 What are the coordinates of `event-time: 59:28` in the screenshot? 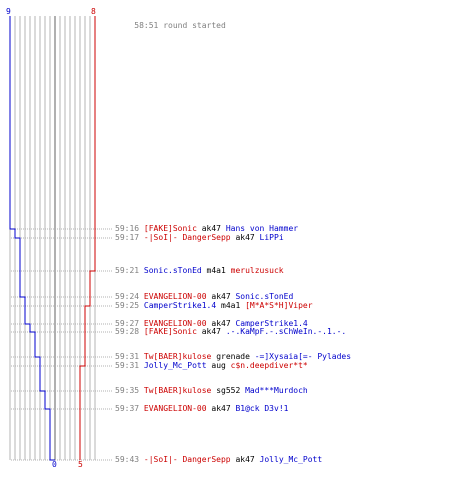 It's located at (127, 331).